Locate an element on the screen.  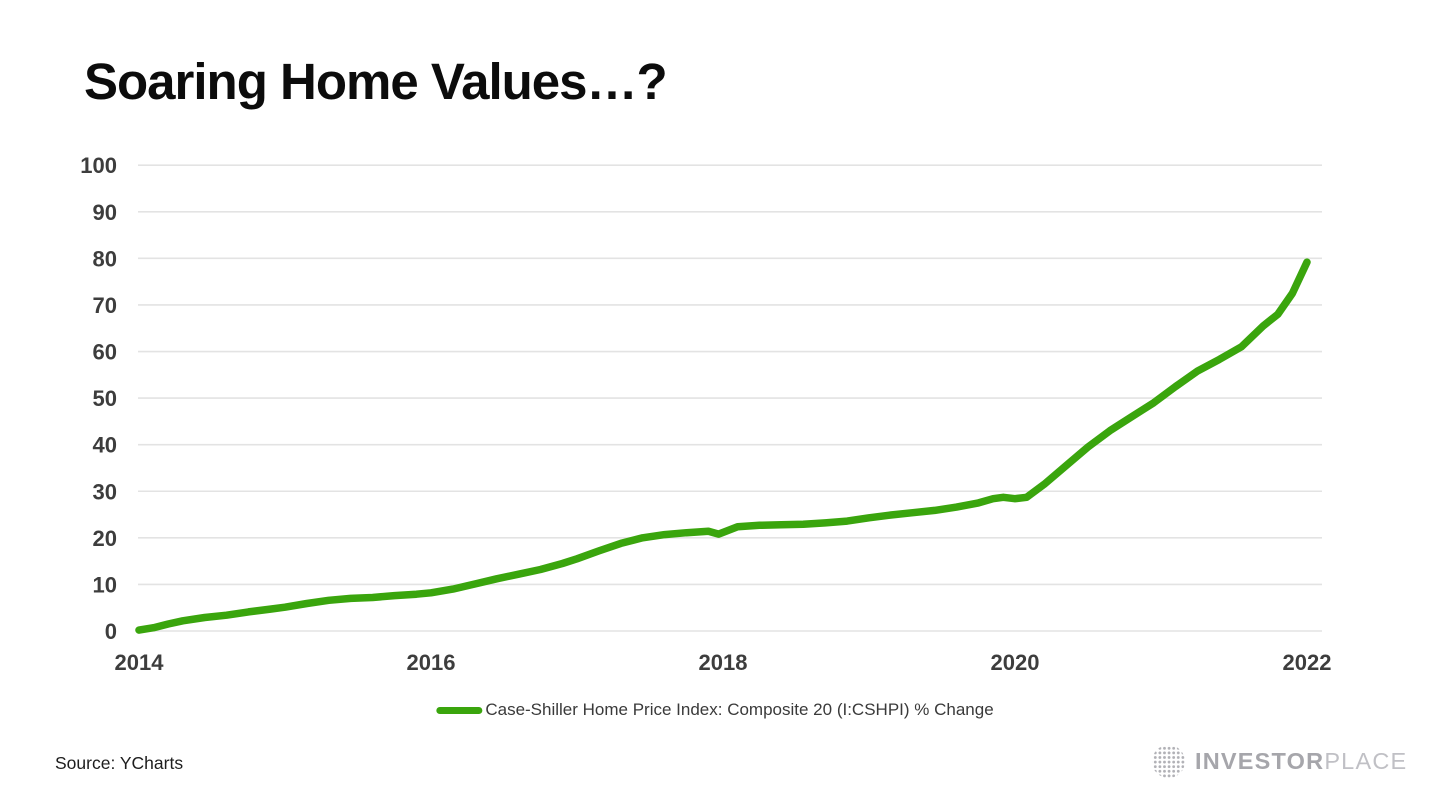
y-tick-label: 80 is located at coordinates (105, 258).